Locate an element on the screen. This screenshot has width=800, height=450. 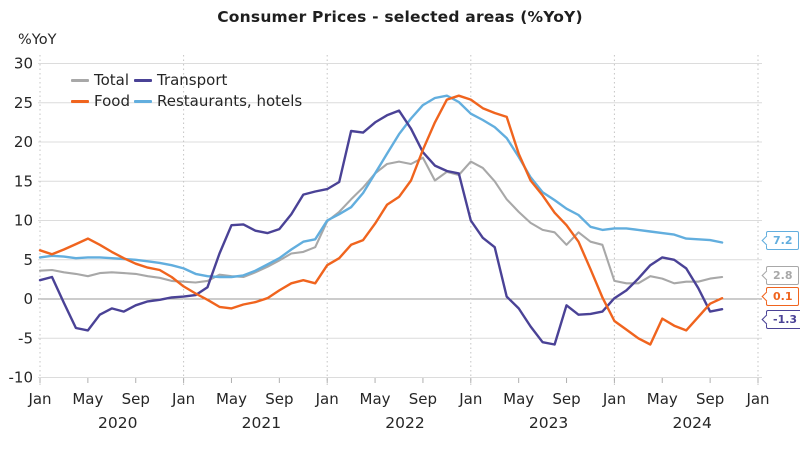
y-tick-label-0: 0 is located at coordinates (28, 299).